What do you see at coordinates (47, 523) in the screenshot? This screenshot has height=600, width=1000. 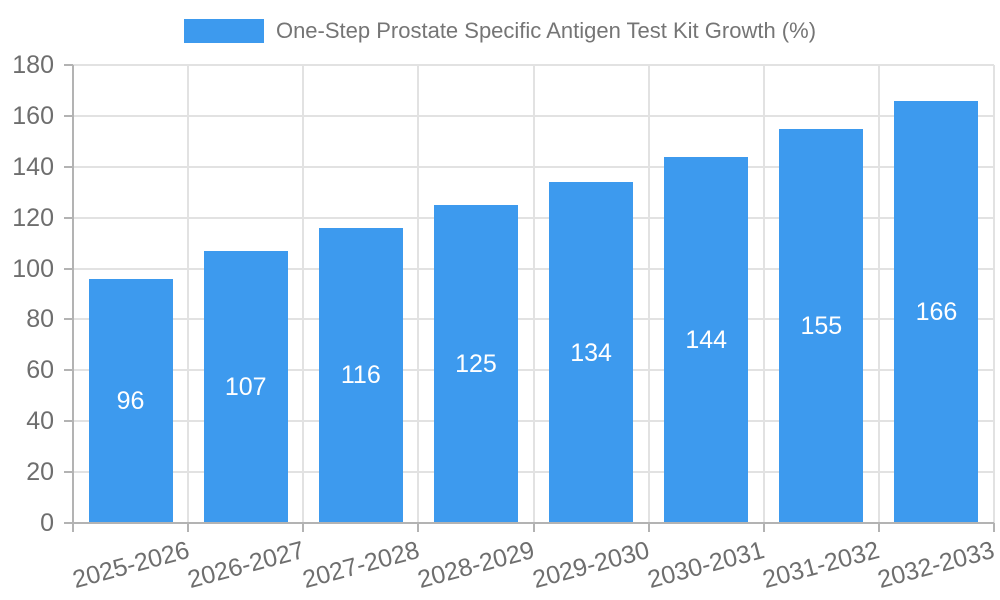 I see `y-tick-label: 0` at bounding box center [47, 523].